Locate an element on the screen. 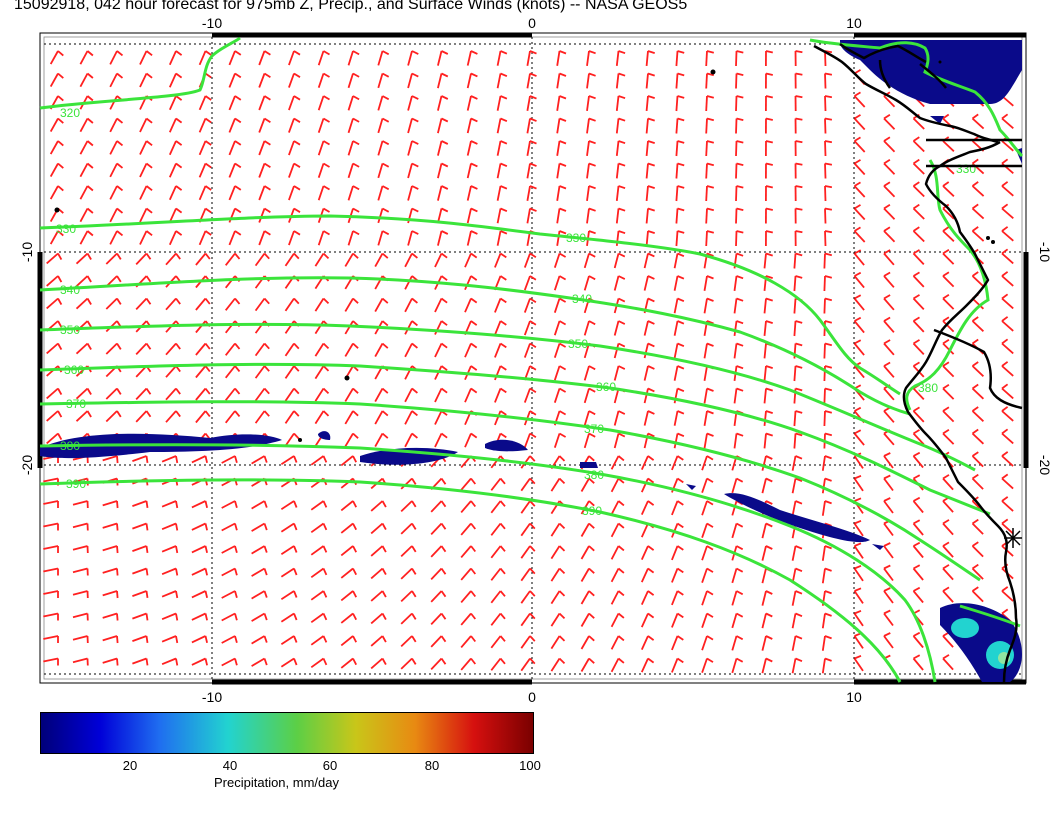  contour-label: 380 is located at coordinates (70, 446).